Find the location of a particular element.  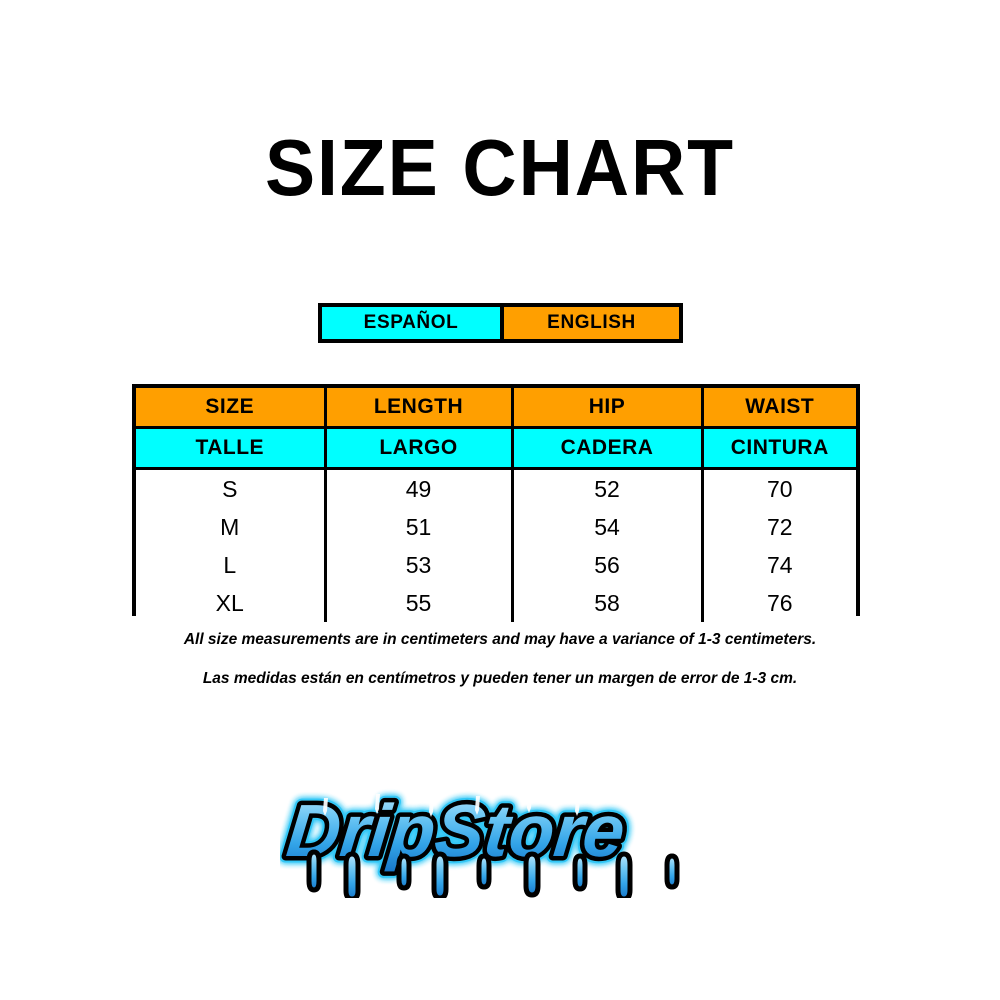

header-cell-cintura: CINTURA is located at coordinates (778, 448).